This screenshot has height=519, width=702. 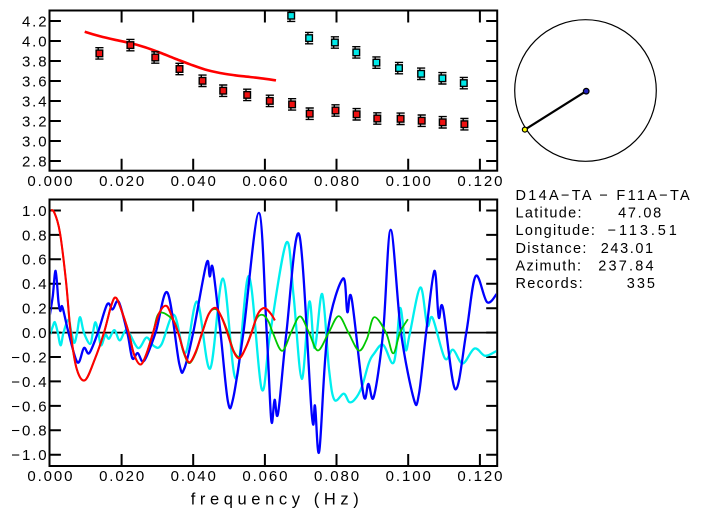 What do you see at coordinates (29, 455) in the screenshot?
I see `svg-text: −1.0` at bounding box center [29, 455].